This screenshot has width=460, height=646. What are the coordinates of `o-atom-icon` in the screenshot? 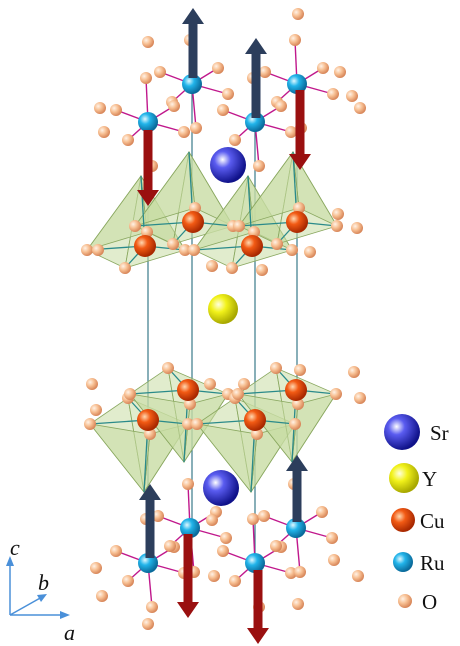 It's located at (405, 601).